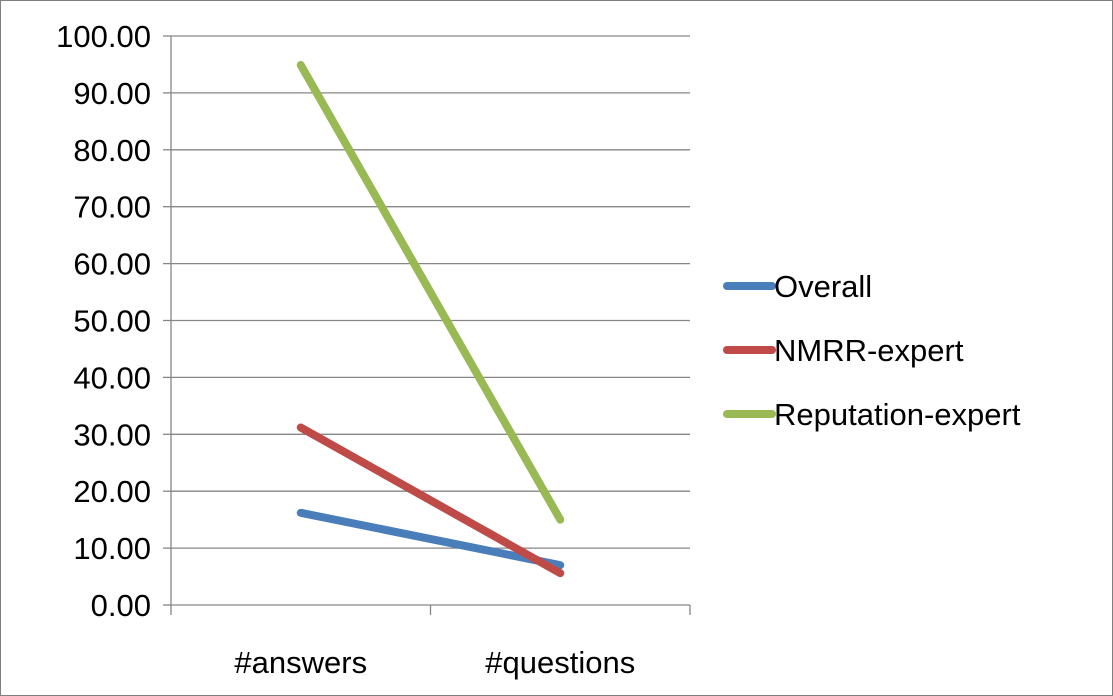 The height and width of the screenshot is (696, 1113). Describe the element at coordinates (112, 150) in the screenshot. I see `y-tick-label: 80.00` at that location.